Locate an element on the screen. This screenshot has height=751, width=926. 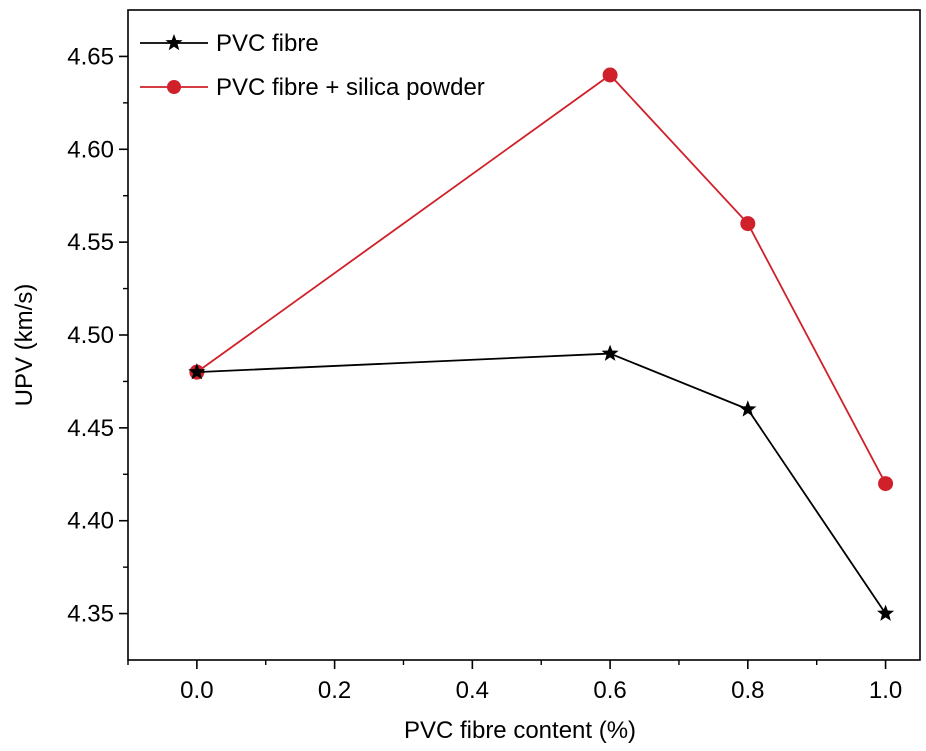
legend-item: PVC fibre is located at coordinates (229, 43).